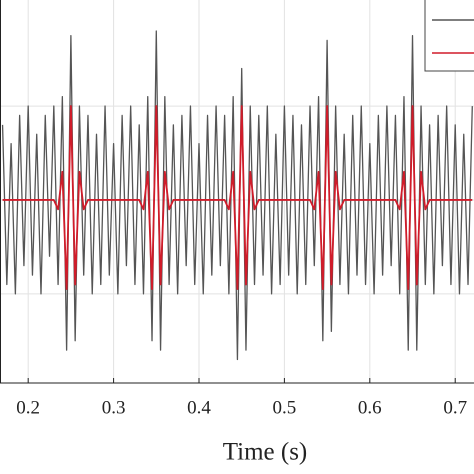  I want to click on x-tick-label: 0.3, so click(114, 407).